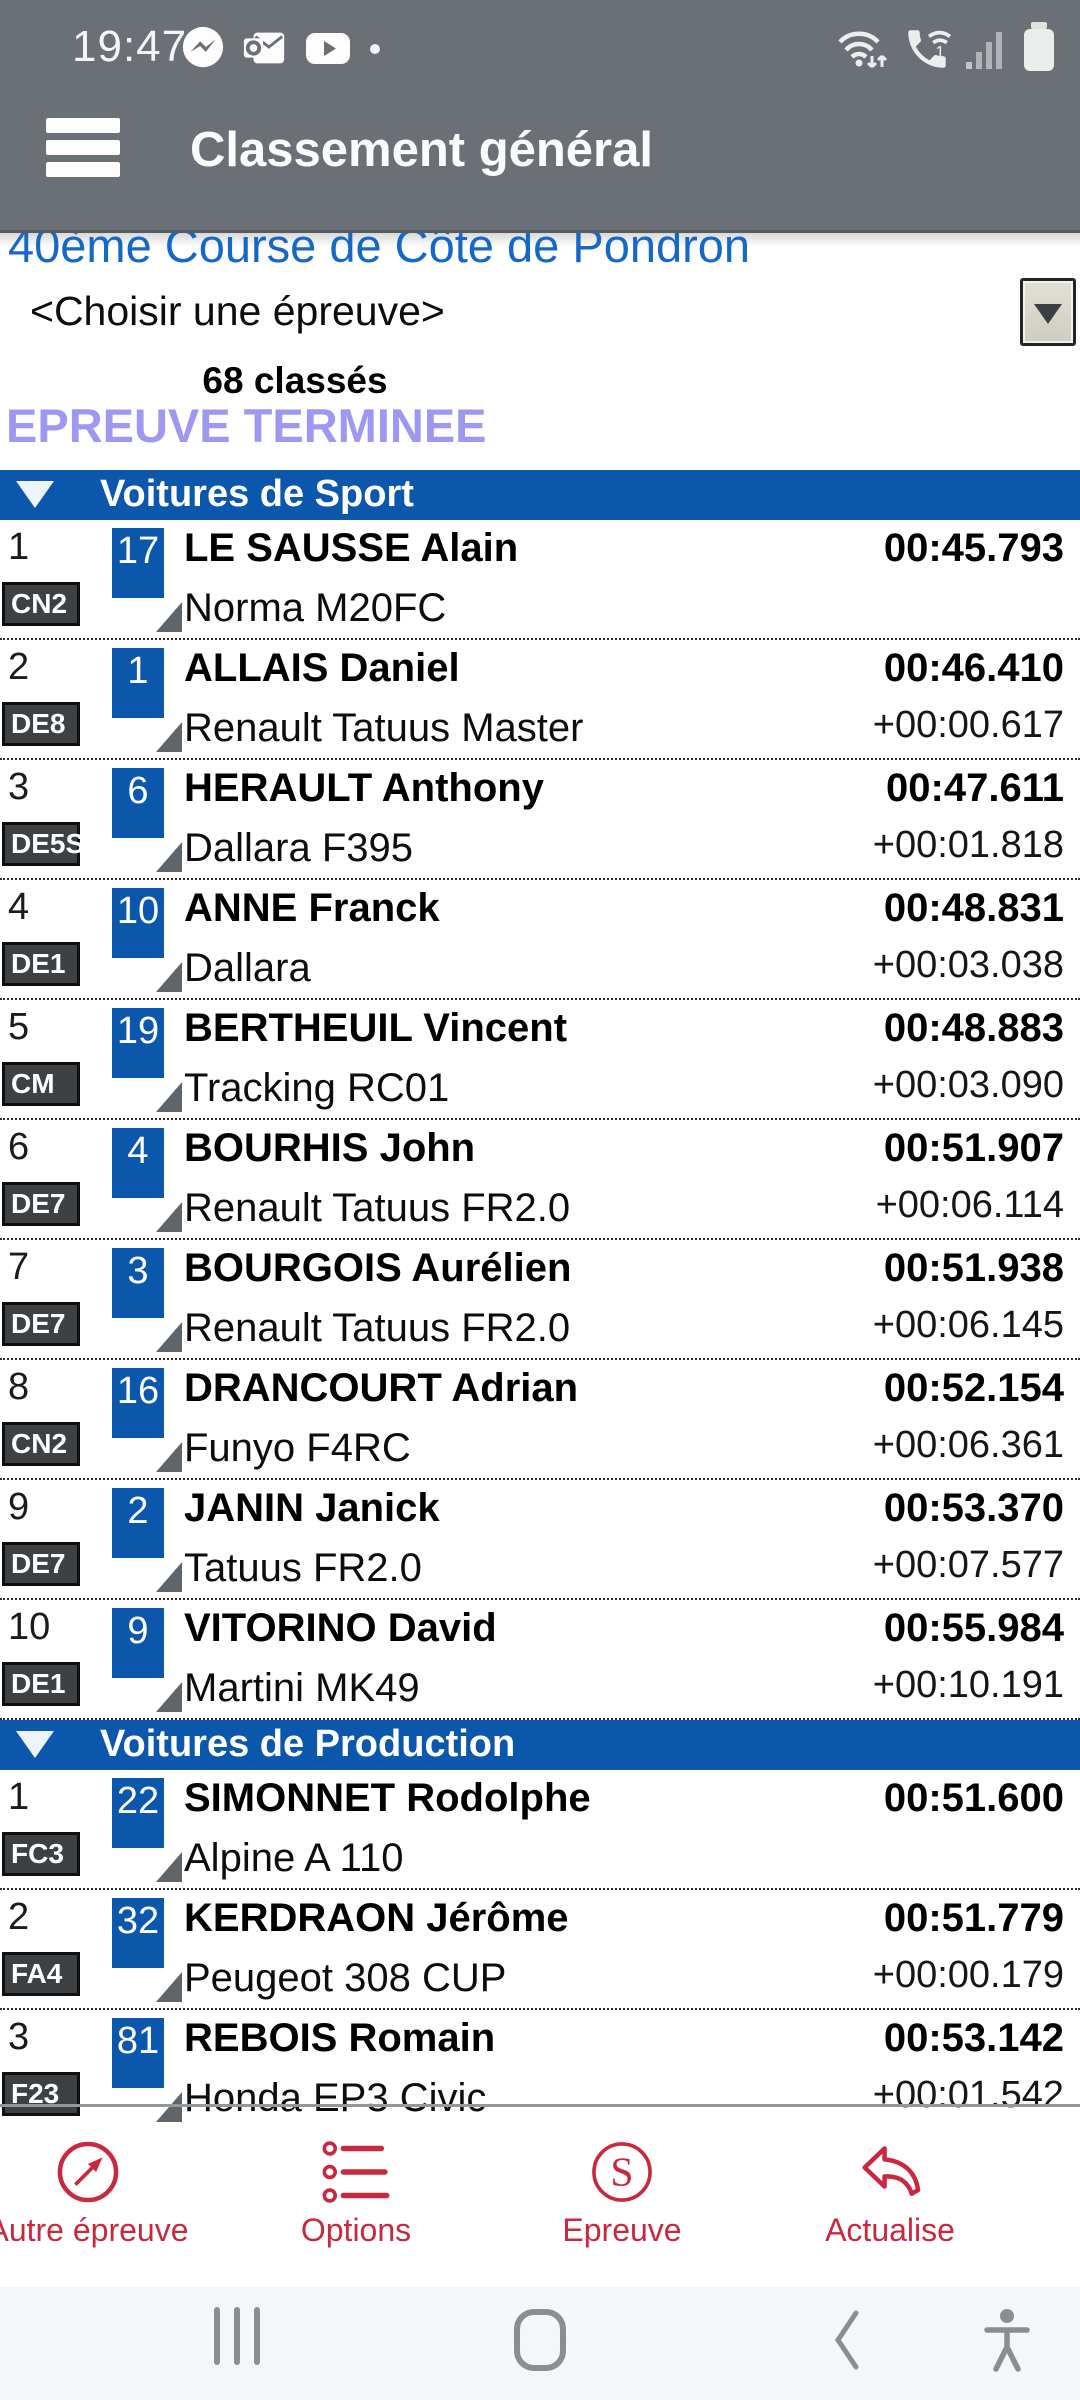 The image size is (1080, 2400). I want to click on recents-icon, so click(237, 2336).